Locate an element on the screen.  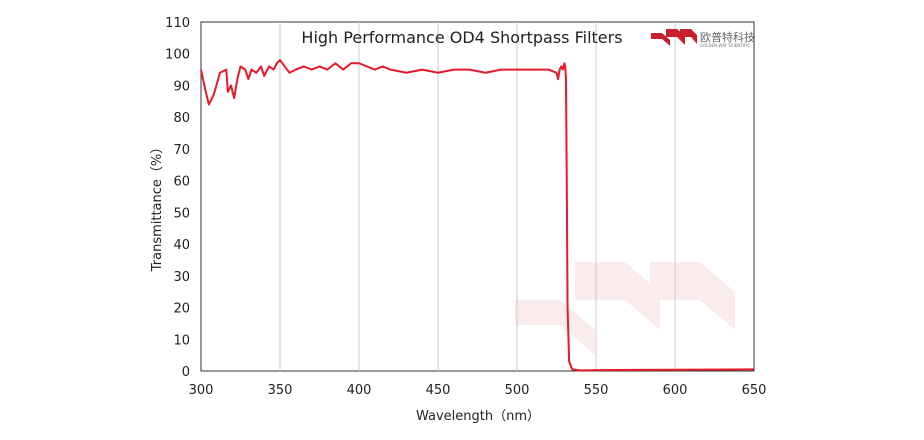
x-tick-label: 400 is located at coordinates (359, 390).